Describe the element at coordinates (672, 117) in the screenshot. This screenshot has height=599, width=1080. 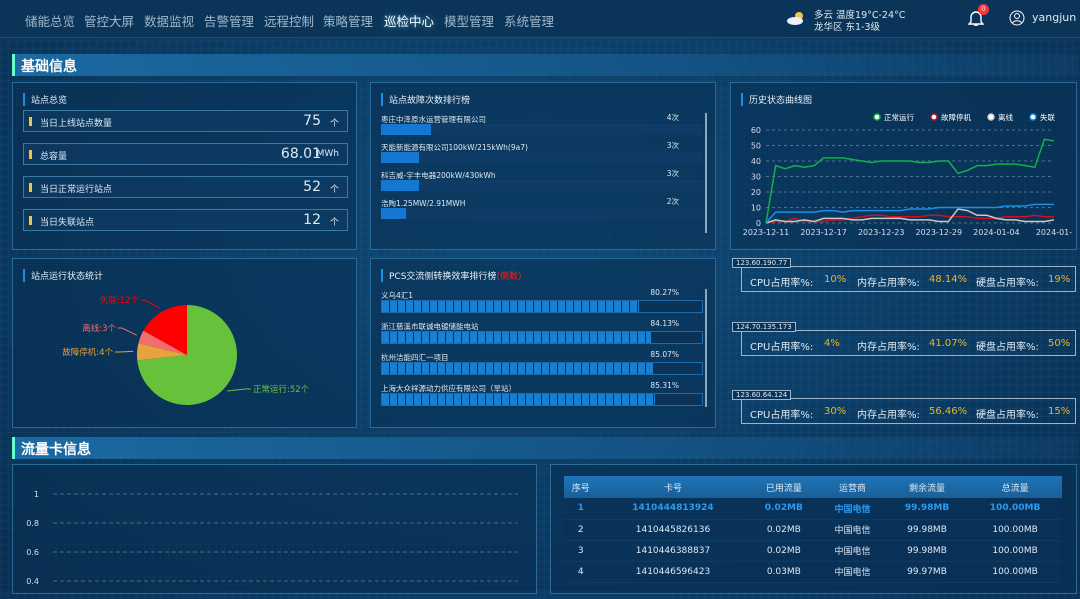
I see `rank-count: 4次` at that location.